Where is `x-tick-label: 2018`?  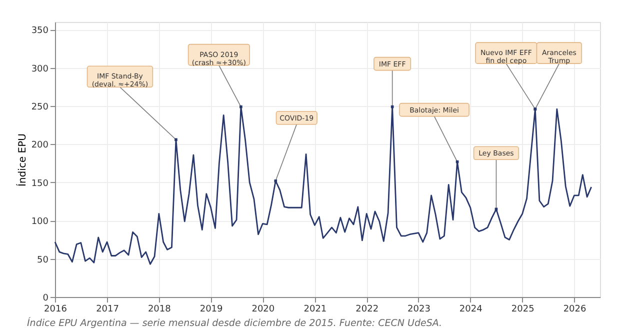 x-tick-label: 2018 is located at coordinates (160, 309).